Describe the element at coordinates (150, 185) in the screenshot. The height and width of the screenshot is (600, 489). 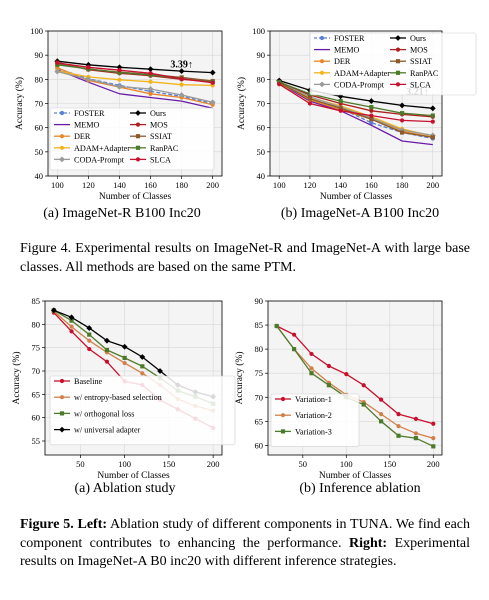
I see `x-tick-label: 160` at that location.